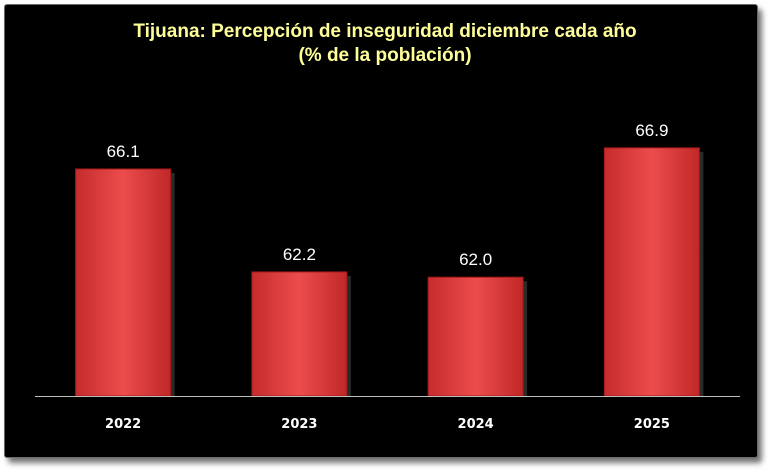 This screenshot has width=770, height=470. I want to click on x-tick-label-2025: 2025, so click(652, 424).